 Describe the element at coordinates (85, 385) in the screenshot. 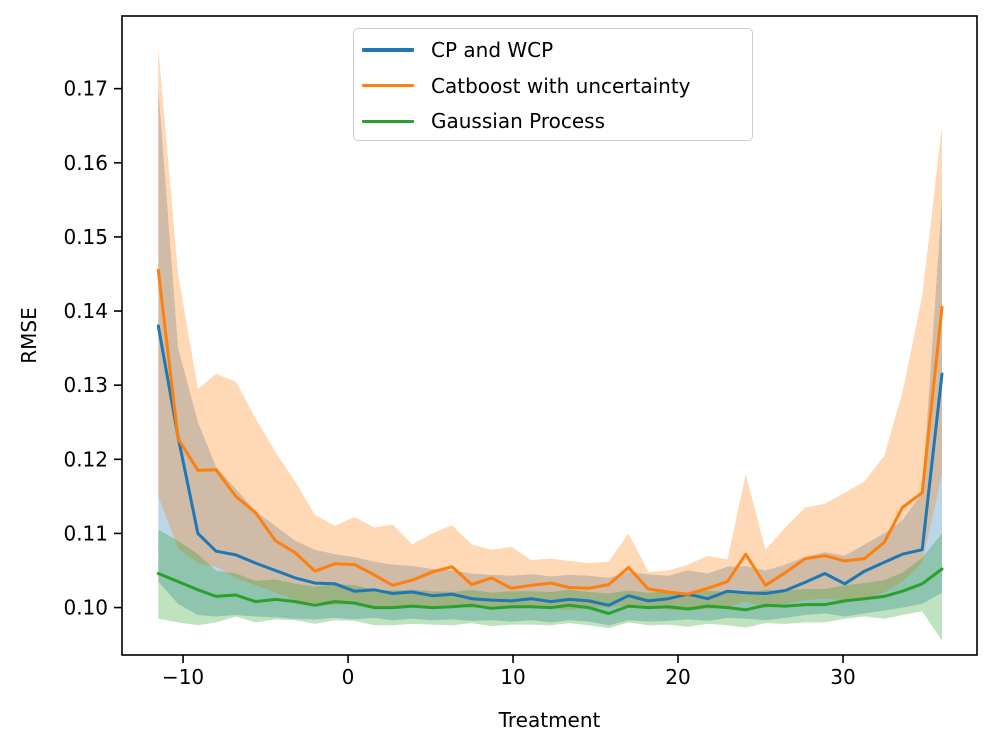

I see `y-tick-label: 0.13` at that location.